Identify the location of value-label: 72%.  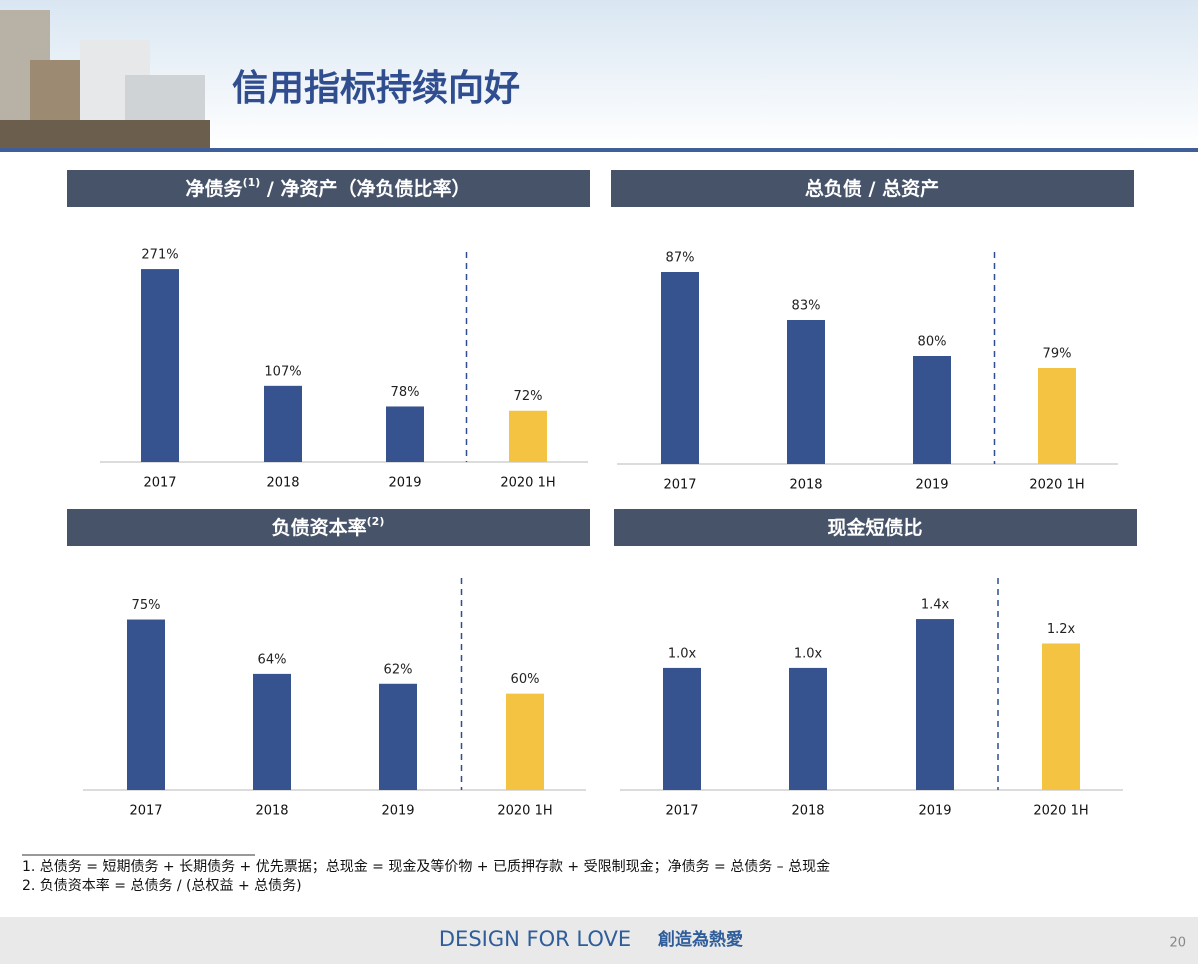
(528, 396).